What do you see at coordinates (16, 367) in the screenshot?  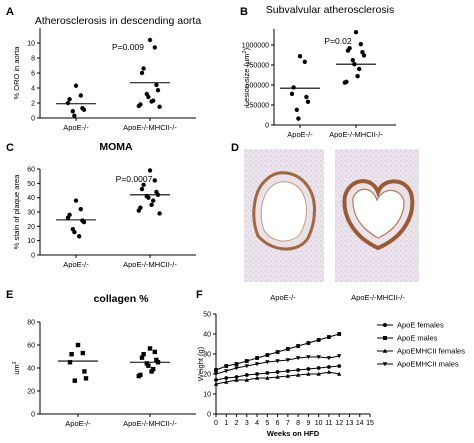 I see `e-y-axis-label: um2` at bounding box center [16, 367].